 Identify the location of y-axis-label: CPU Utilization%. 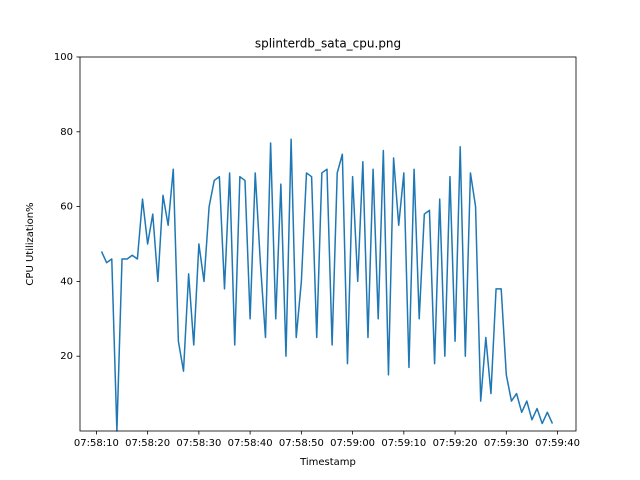
(30, 243).